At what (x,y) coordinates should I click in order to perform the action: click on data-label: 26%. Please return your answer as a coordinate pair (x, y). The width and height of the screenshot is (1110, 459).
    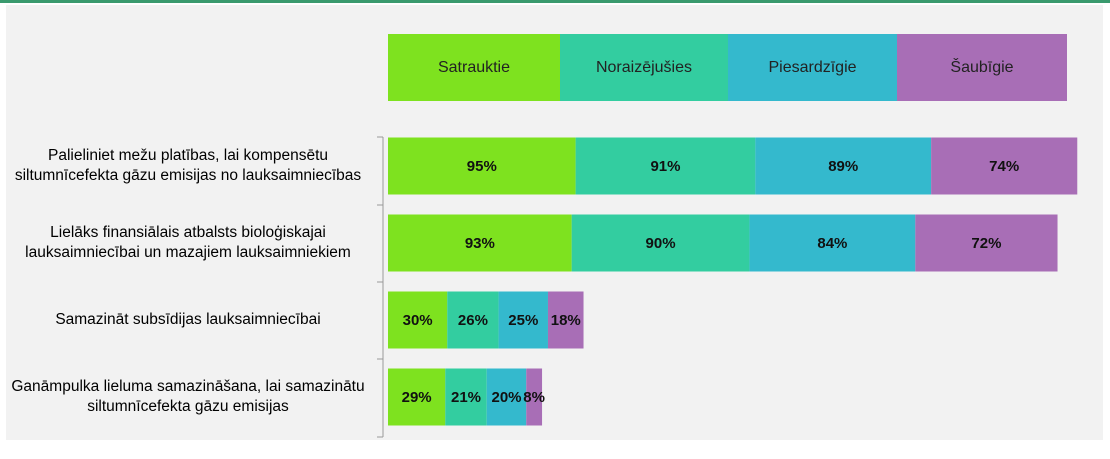
    Looking at the image, I should click on (473, 320).